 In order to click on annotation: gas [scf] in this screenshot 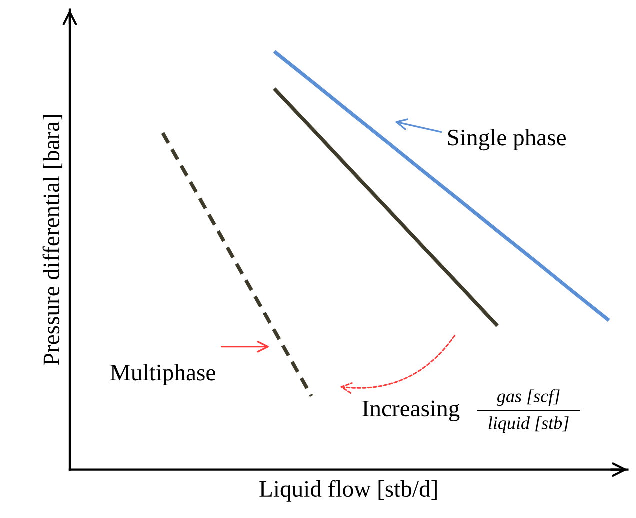, I will do `click(528, 398)`.